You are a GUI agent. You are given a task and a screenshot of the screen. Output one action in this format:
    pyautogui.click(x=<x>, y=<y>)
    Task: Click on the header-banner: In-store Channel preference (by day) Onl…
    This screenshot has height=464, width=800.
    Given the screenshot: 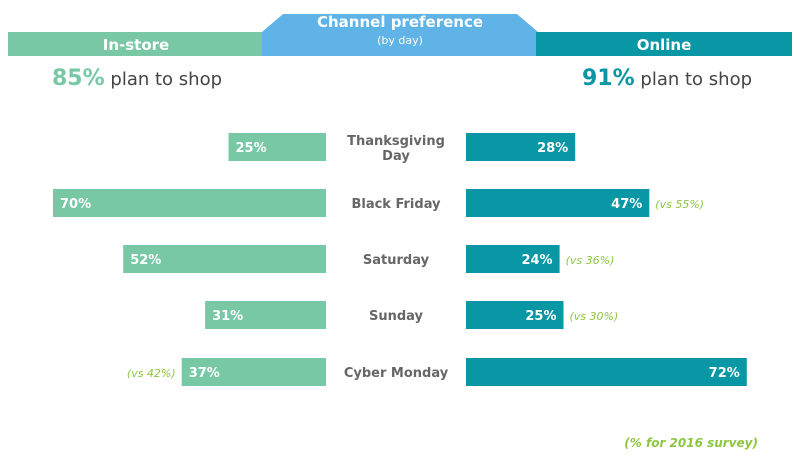 What is the action you would take?
    pyautogui.click(x=400, y=34)
    